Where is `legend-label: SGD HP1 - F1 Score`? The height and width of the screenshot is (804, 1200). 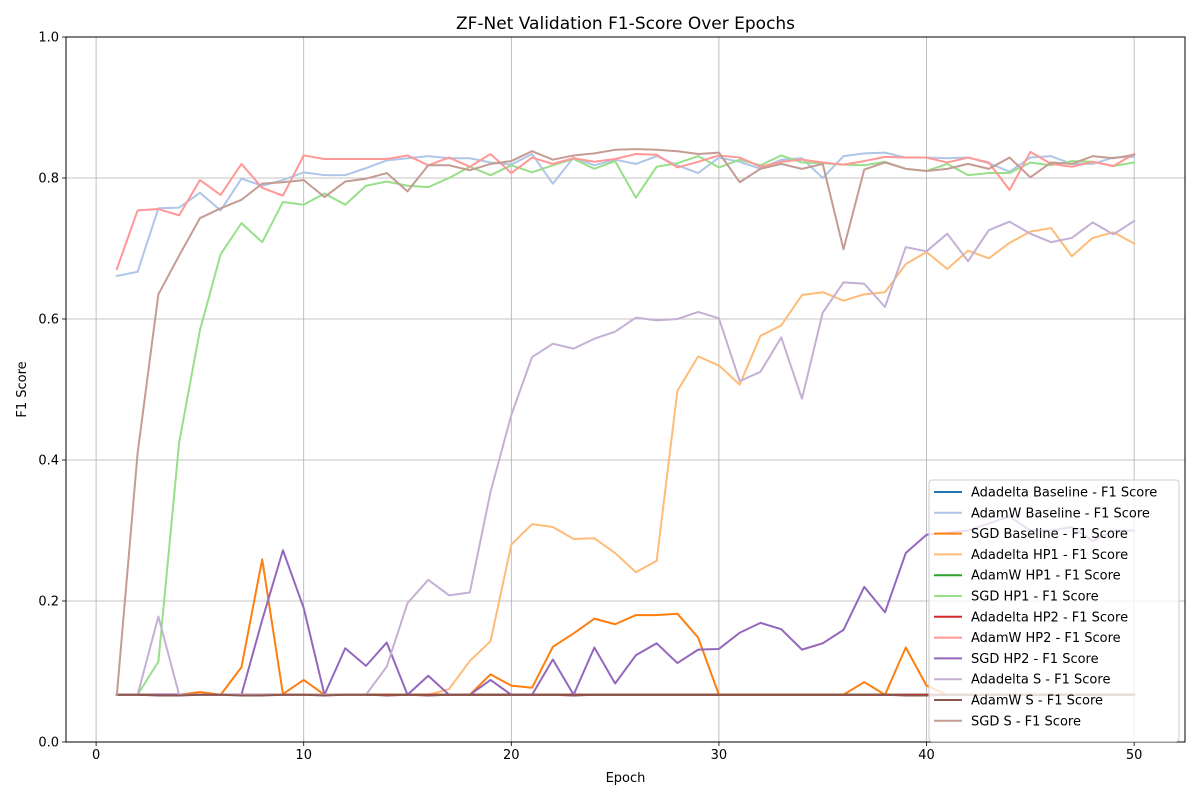 legend-label: SGD HP1 - F1 Score is located at coordinates (1035, 597).